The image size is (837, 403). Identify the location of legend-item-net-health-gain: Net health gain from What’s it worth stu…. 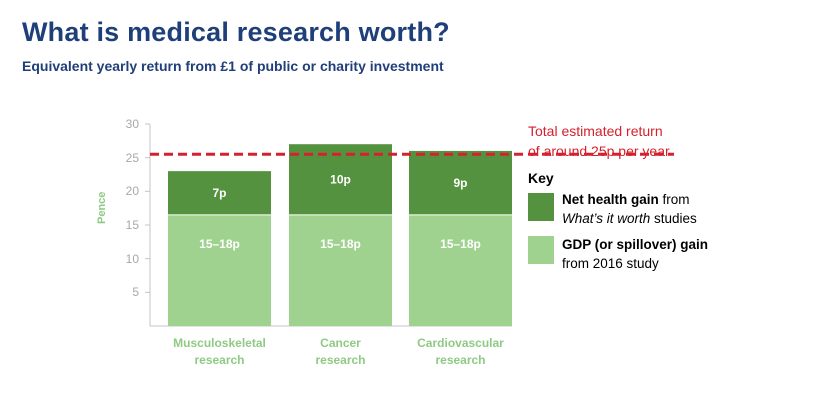
(629, 209).